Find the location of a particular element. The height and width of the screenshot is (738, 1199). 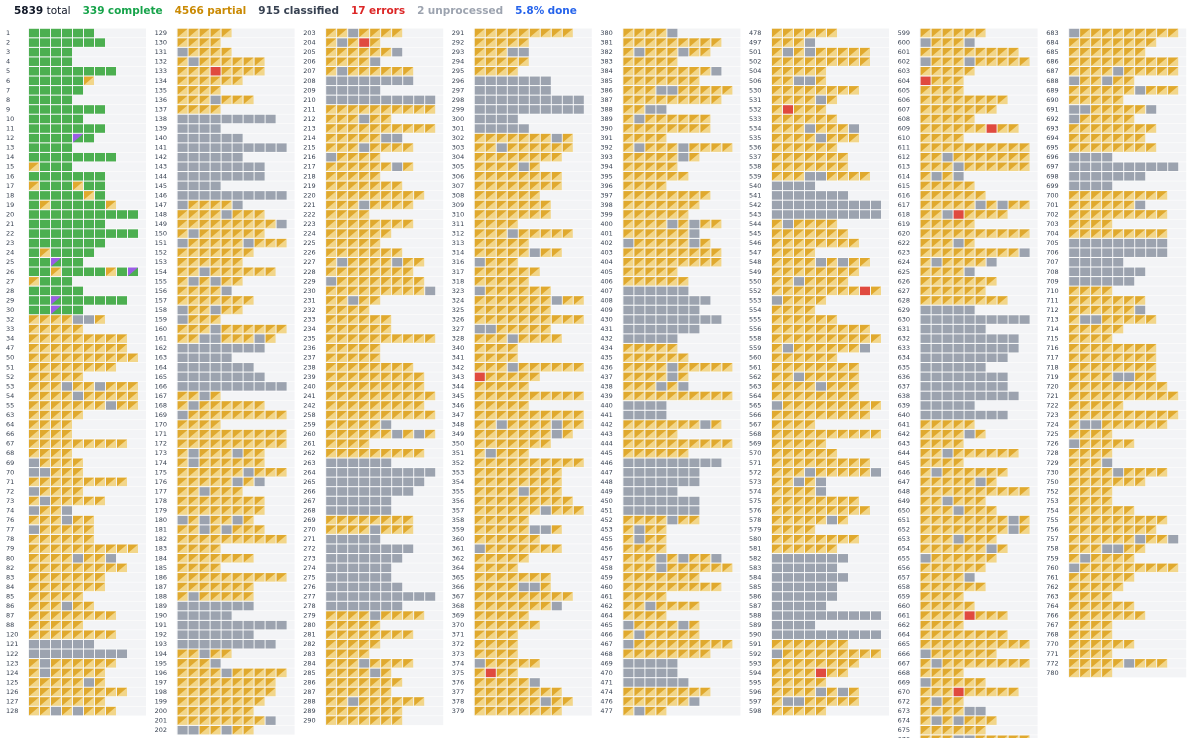

row-label: 316 is located at coordinates (458, 262).